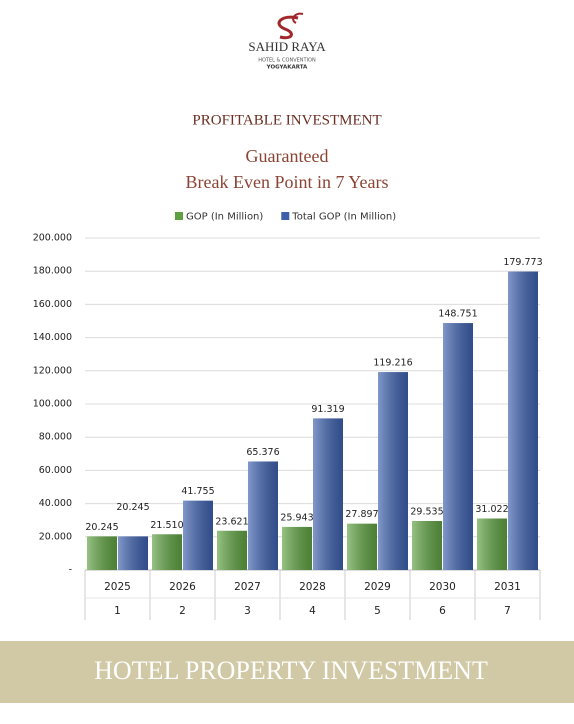 The image size is (574, 724). Describe the element at coordinates (224, 217) in the screenshot. I see `legend-label: GOP (In Million)` at that location.